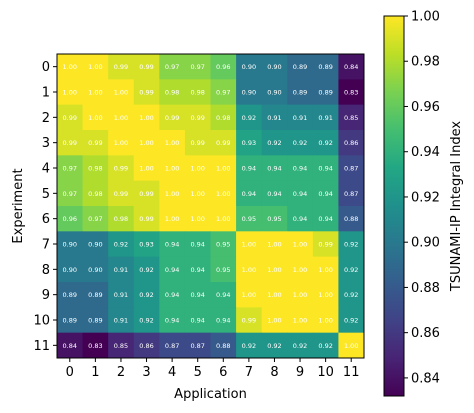 The image size is (474, 413). What do you see at coordinates (425, 152) in the screenshot?
I see `colorbar-tick-label: 0.94` at bounding box center [425, 152].